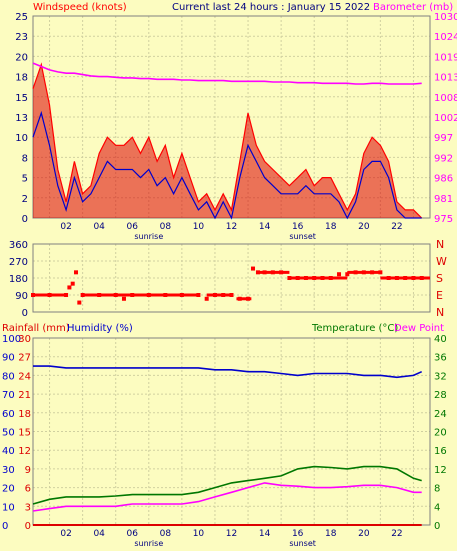 This screenshot has height=551, width=457. I want to click on compass-label: W, so click(441, 261).